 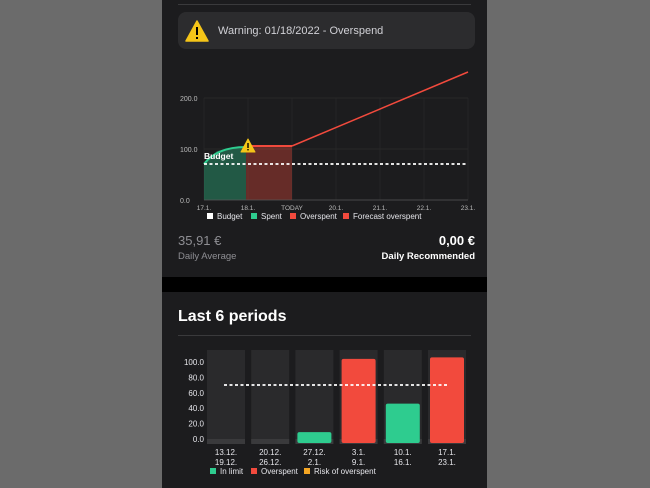 What do you see at coordinates (232, 316) in the screenshot?
I see `section-title: Last 6 periods` at bounding box center [232, 316].